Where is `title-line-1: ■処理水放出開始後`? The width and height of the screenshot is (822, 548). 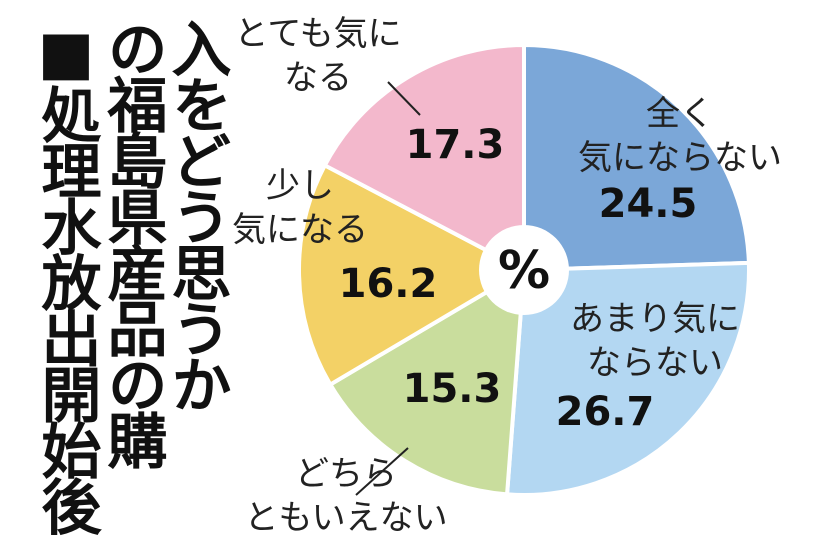 title-line-1: ■処理水放出開始後 is located at coordinates (66, 275).